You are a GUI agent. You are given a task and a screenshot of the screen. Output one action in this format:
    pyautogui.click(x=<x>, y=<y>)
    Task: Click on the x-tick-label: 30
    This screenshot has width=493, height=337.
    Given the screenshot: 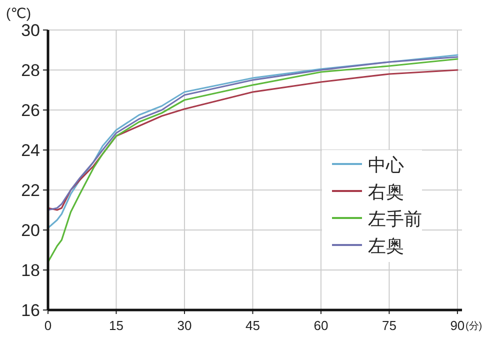 What is the action you would take?
    pyautogui.click(x=184, y=325)
    